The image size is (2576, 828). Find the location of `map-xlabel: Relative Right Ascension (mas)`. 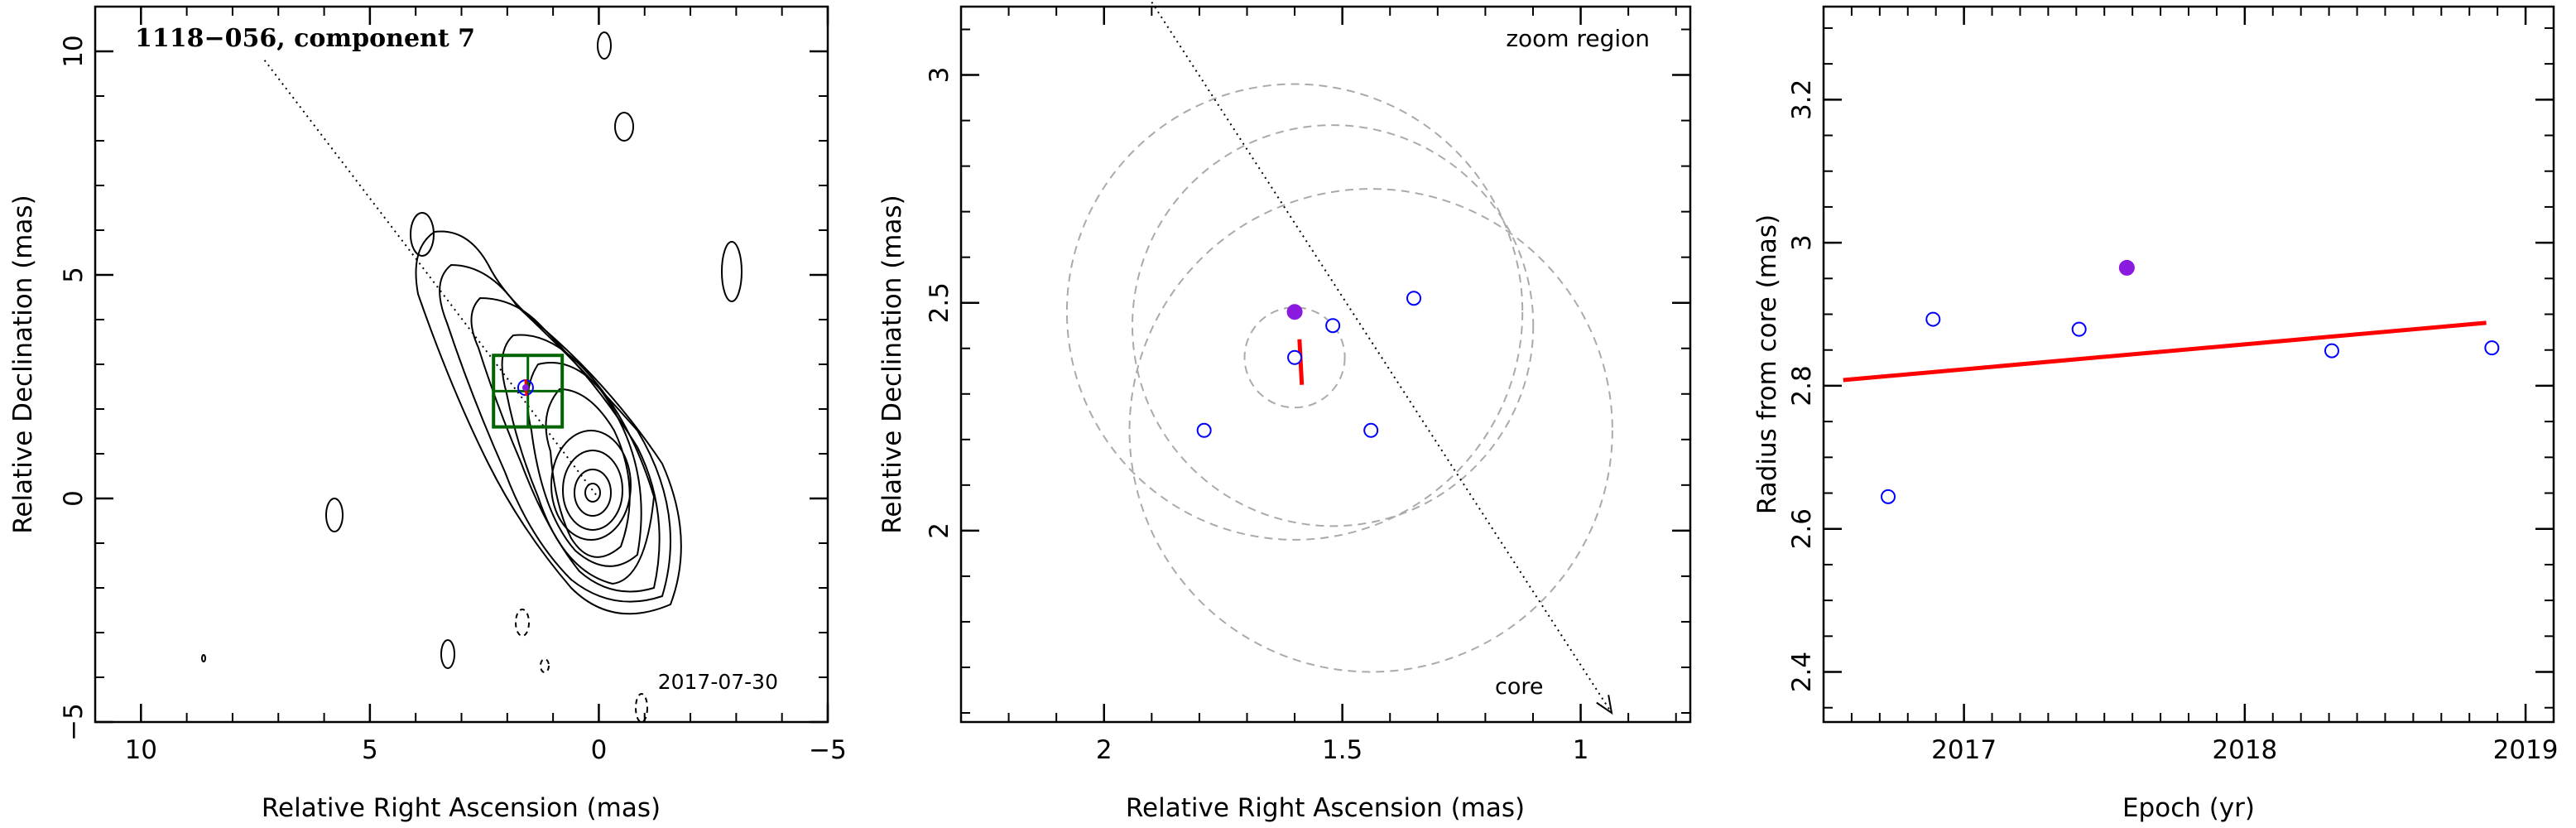

map-xlabel: Relative Right Ascension (mas) is located at coordinates (461, 808).